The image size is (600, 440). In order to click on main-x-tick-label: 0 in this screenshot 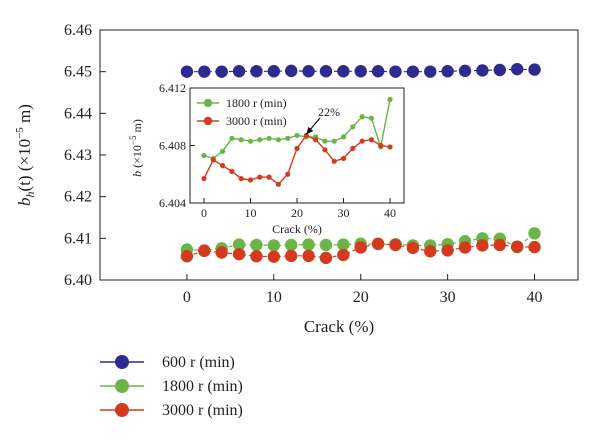, I will do `click(187, 297)`.